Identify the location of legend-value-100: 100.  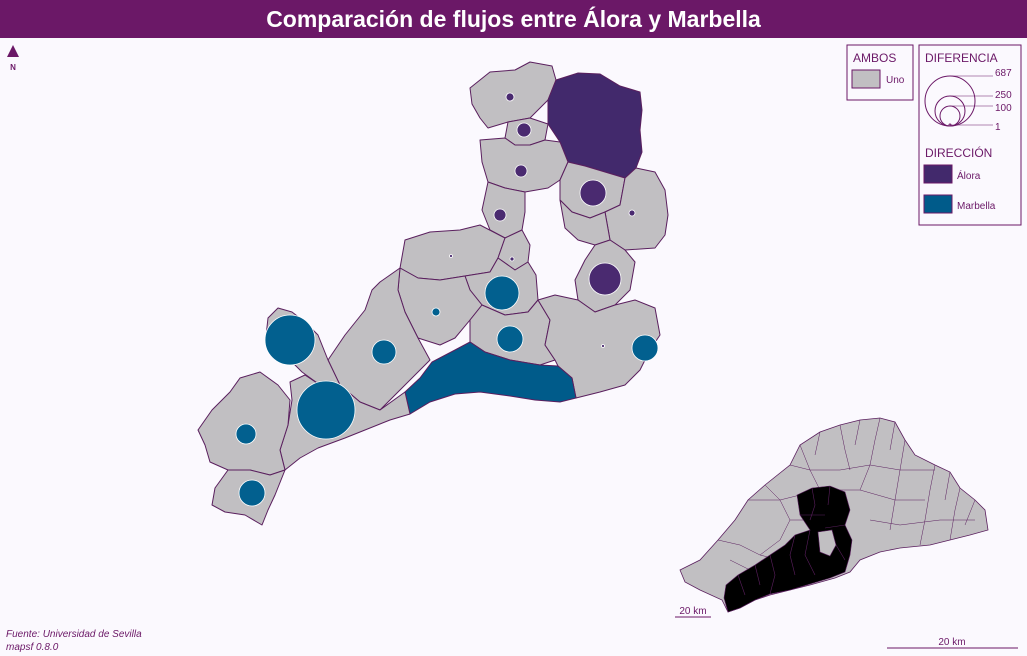
(1003, 108).